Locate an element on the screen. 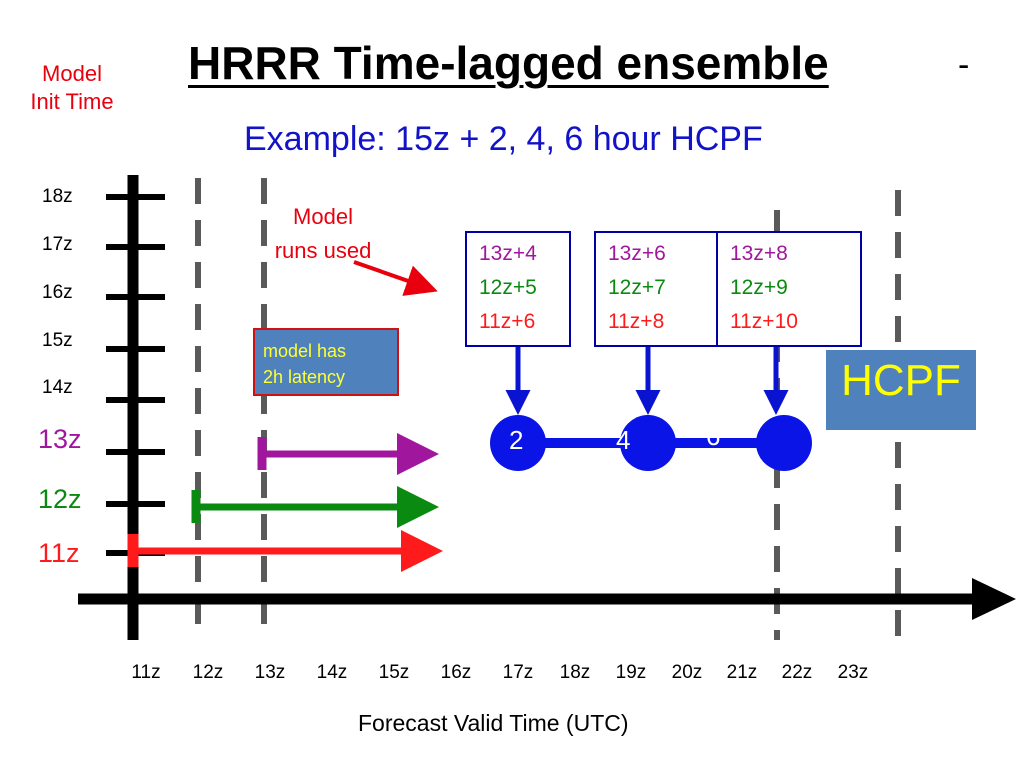 This screenshot has width=1024, height=768. x-tick-label: 13z is located at coordinates (270, 672).